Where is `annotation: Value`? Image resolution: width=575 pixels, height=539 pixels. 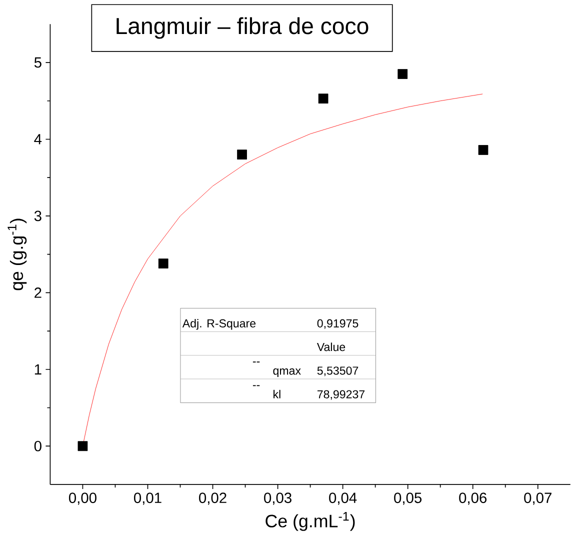
annotation: Value is located at coordinates (331, 347).